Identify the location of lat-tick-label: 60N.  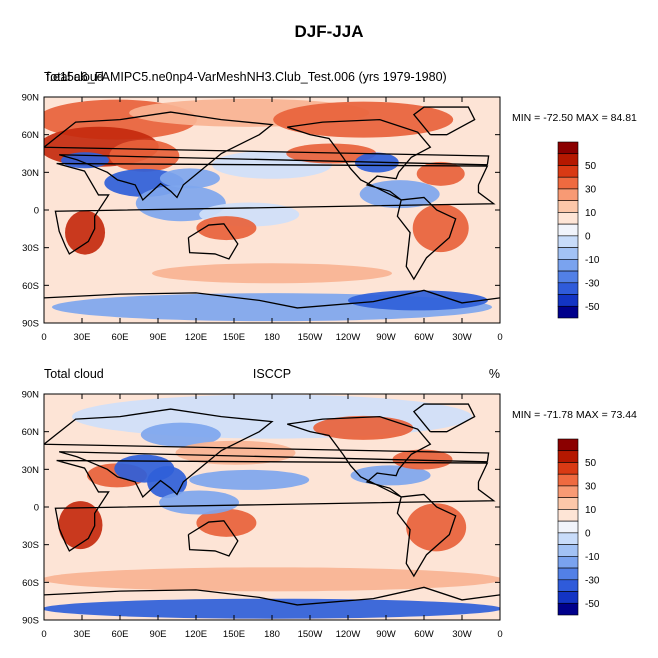
(31, 135).